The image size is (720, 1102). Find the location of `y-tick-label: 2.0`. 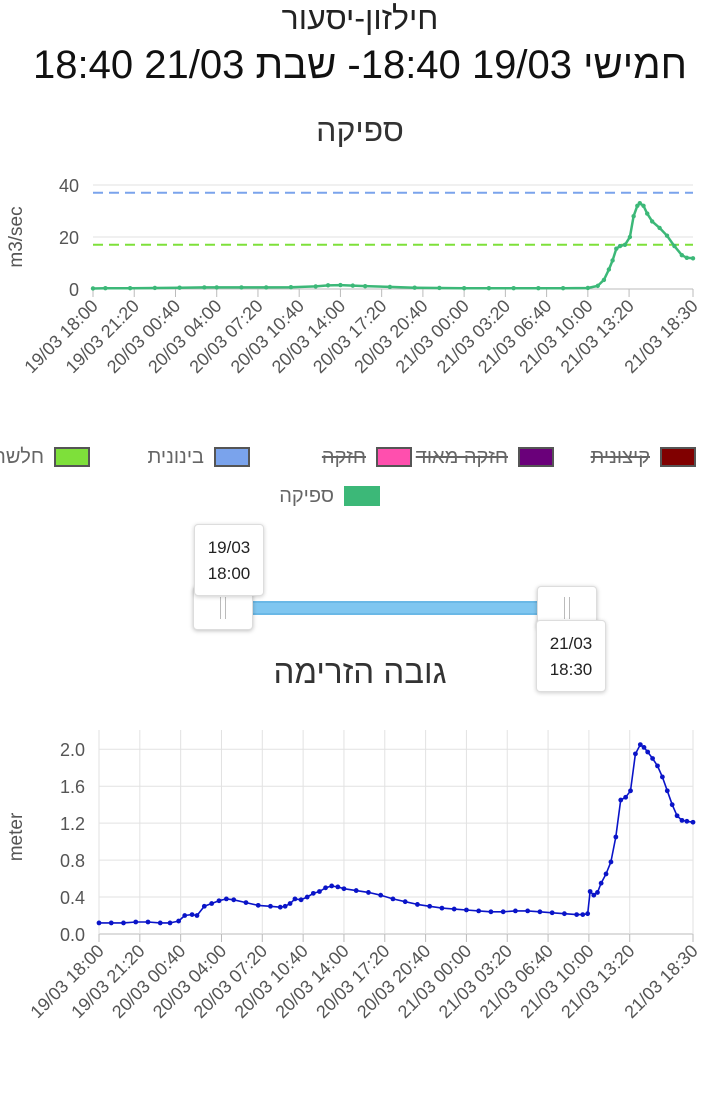

y-tick-label: 2.0 is located at coordinates (72, 750).